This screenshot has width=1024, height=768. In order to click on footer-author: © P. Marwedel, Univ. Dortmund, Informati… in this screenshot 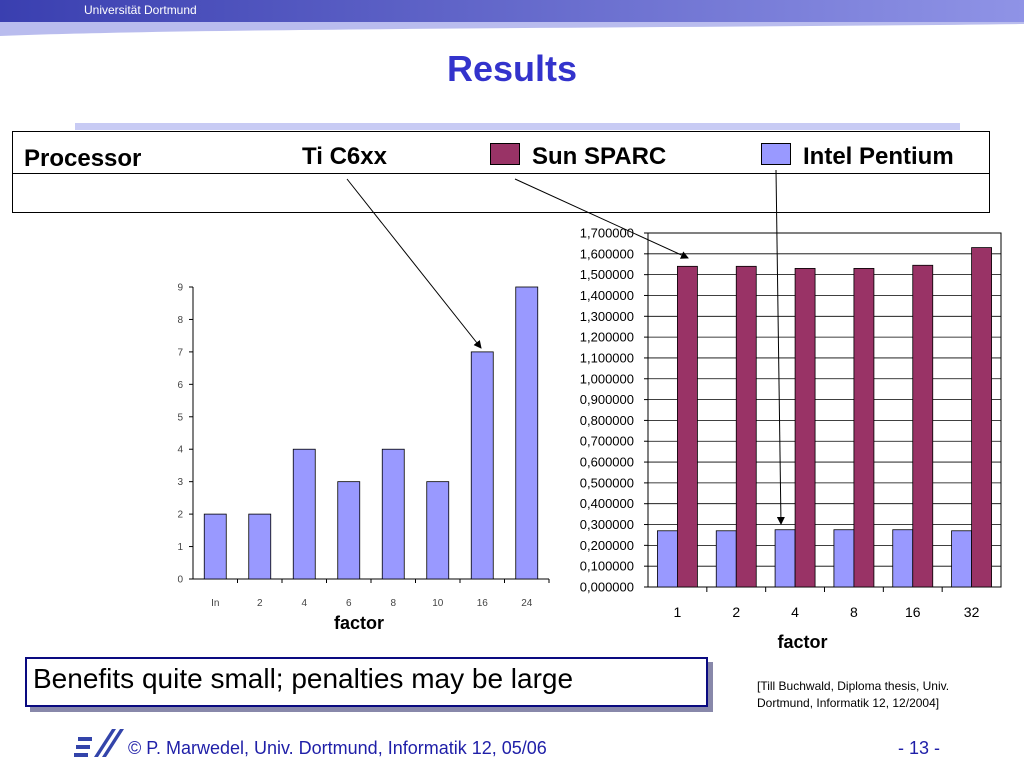, I will do `click(337, 748)`.